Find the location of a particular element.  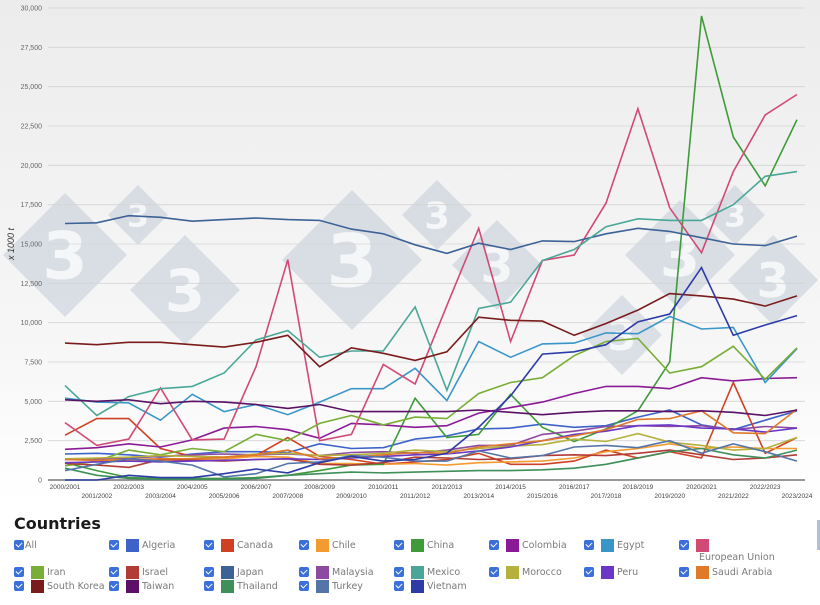

y-tick-label: 25,000 is located at coordinates (32, 87).